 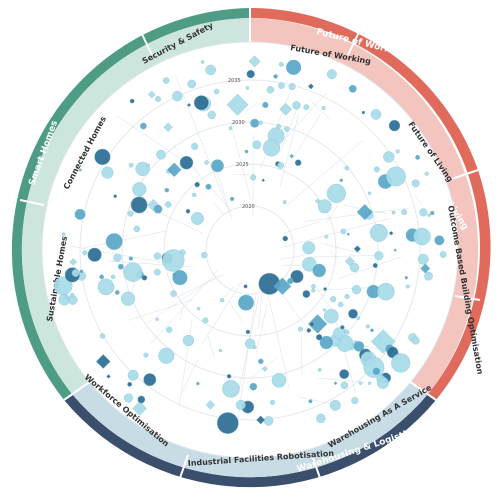 I want to click on ring-year-label: 2030, so click(x=238, y=123).